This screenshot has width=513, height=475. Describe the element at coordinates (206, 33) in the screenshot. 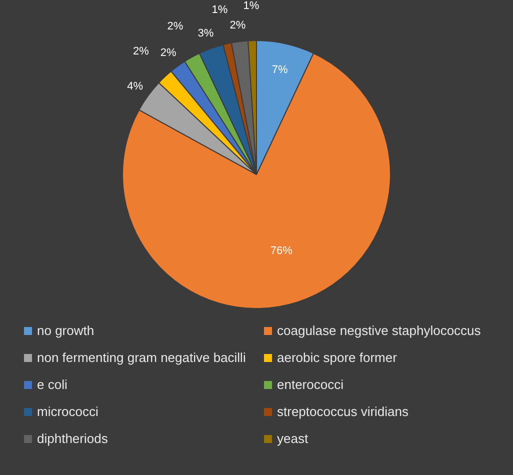

I see `data-label: 3%` at that location.